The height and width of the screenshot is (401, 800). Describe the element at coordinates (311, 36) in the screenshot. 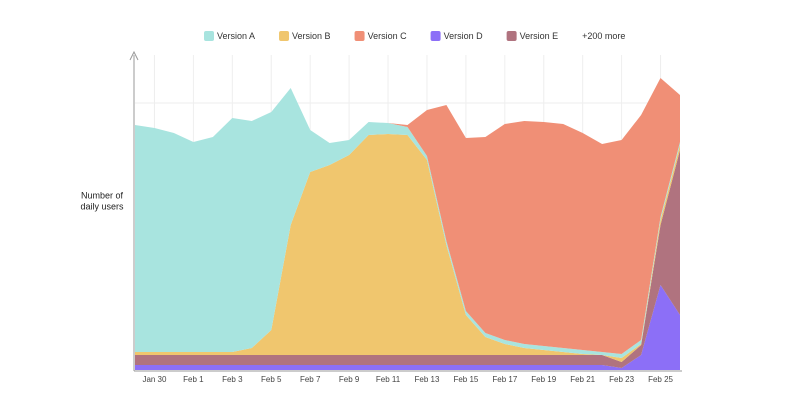

I see `legend-label: Version B` at that location.